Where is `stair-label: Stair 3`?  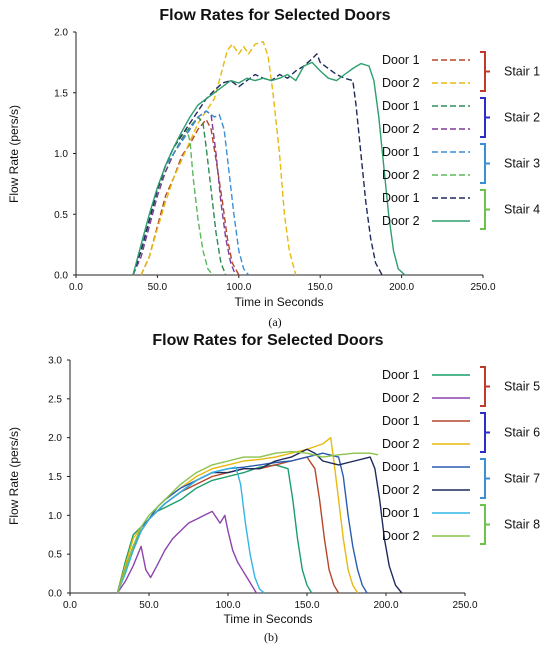 stair-label: Stair 3 is located at coordinates (522, 164).